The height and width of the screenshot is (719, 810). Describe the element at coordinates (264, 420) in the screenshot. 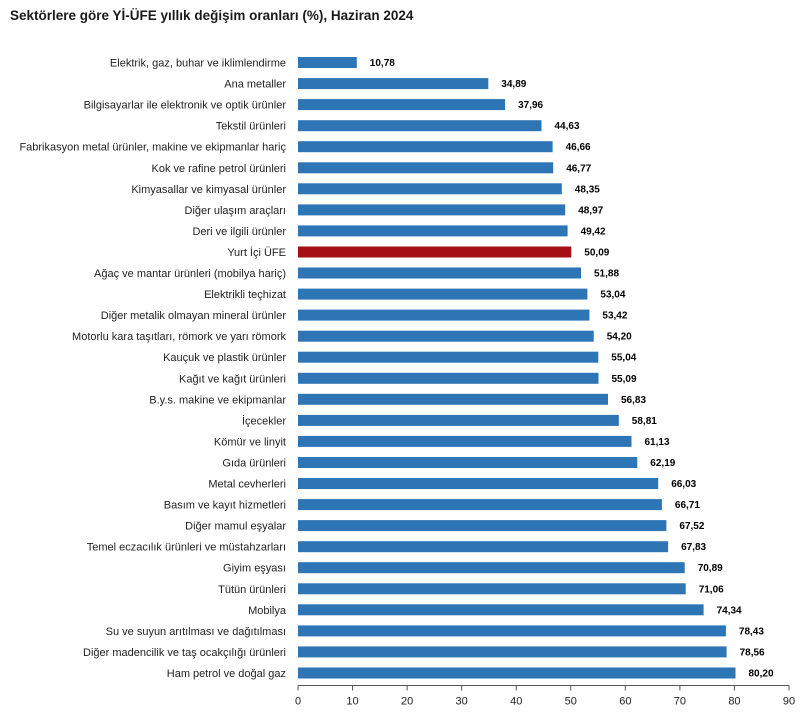

I see `category-label: İçecekler` at that location.